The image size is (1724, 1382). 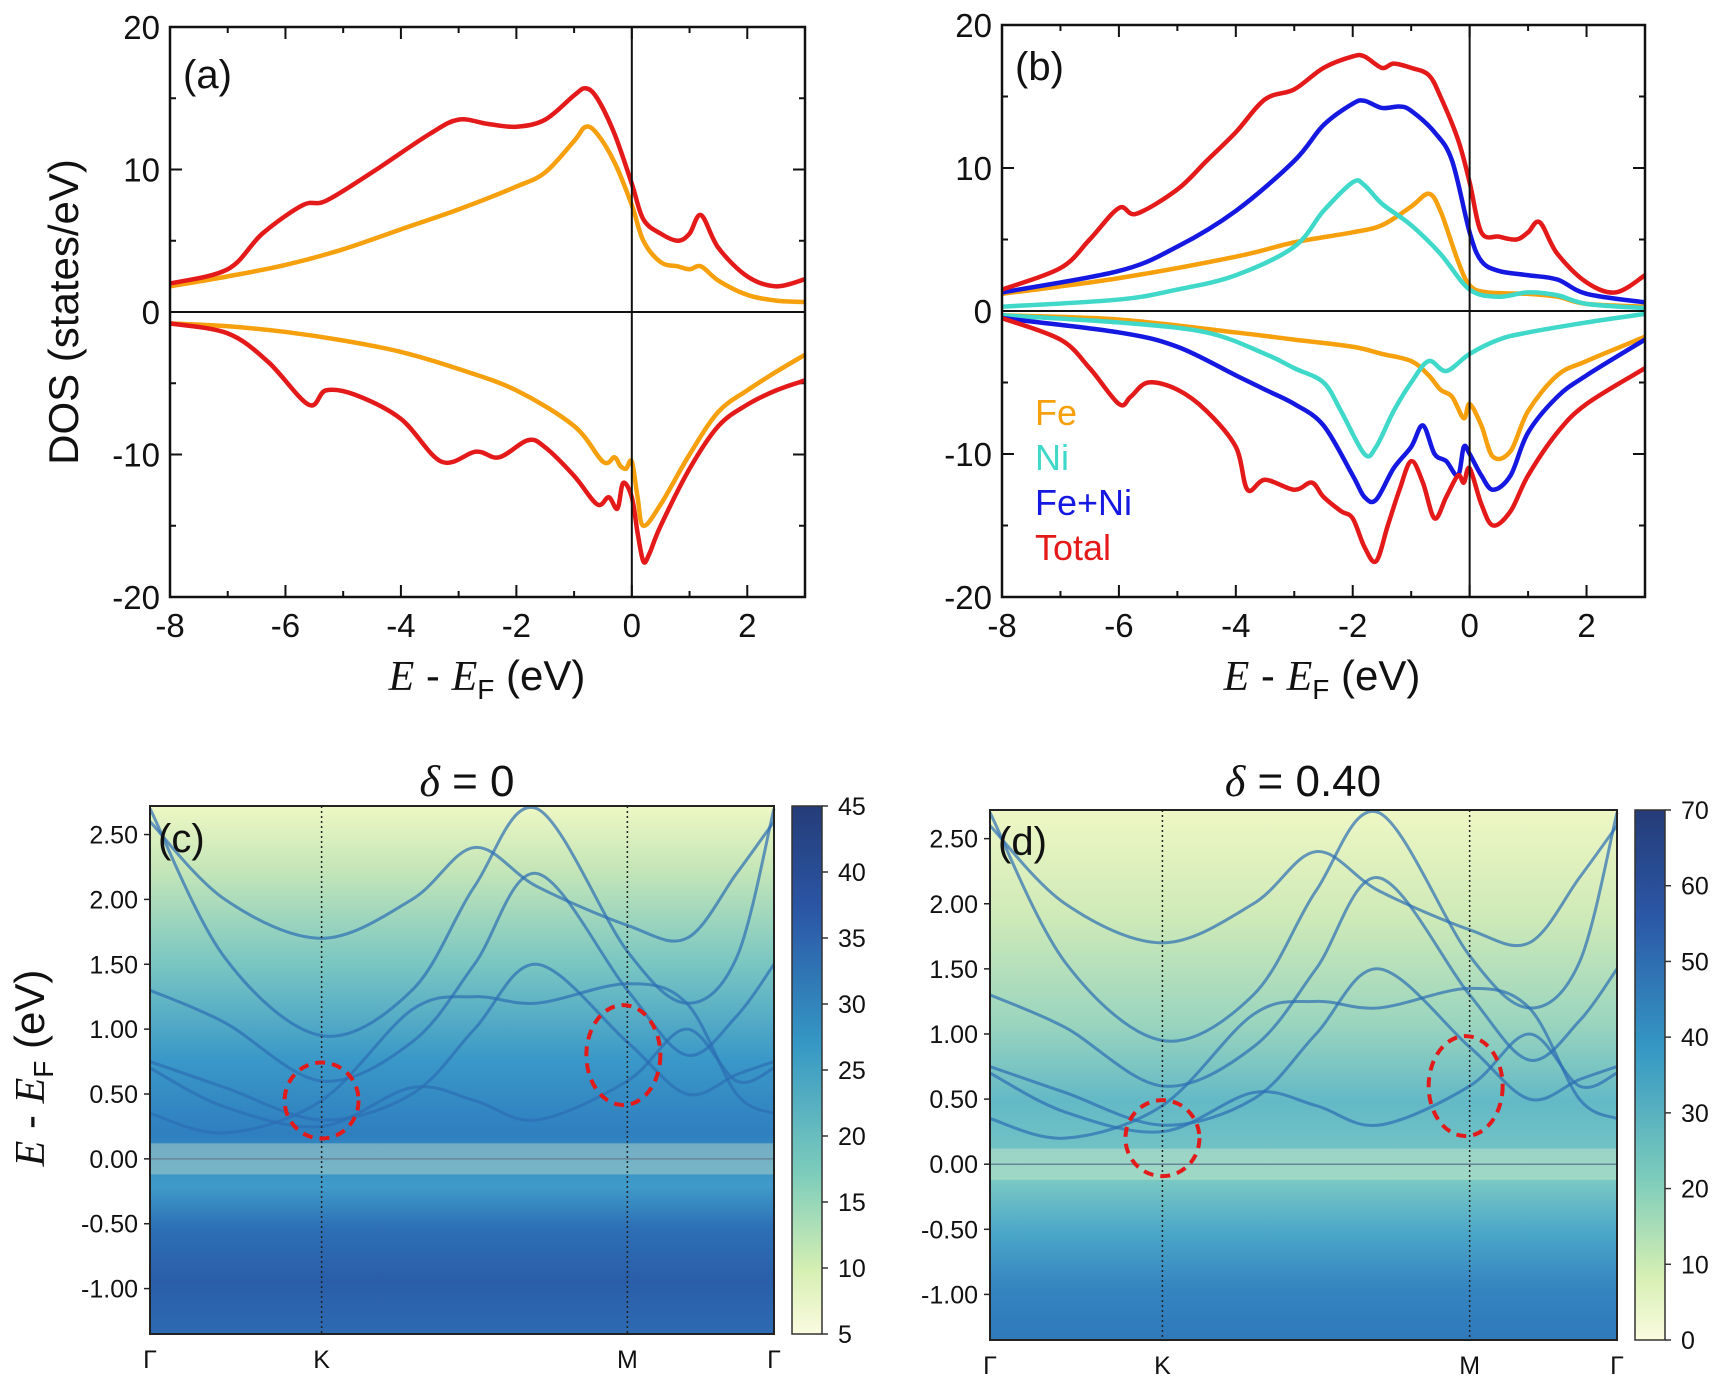 What do you see at coordinates (953, 905) in the screenshot?
I see `energy-tick-label: 2.00` at bounding box center [953, 905].